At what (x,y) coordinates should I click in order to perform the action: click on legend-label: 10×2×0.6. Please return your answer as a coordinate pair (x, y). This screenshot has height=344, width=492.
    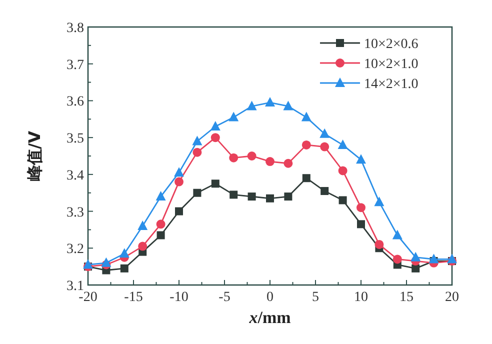
    Looking at the image, I should click on (391, 44).